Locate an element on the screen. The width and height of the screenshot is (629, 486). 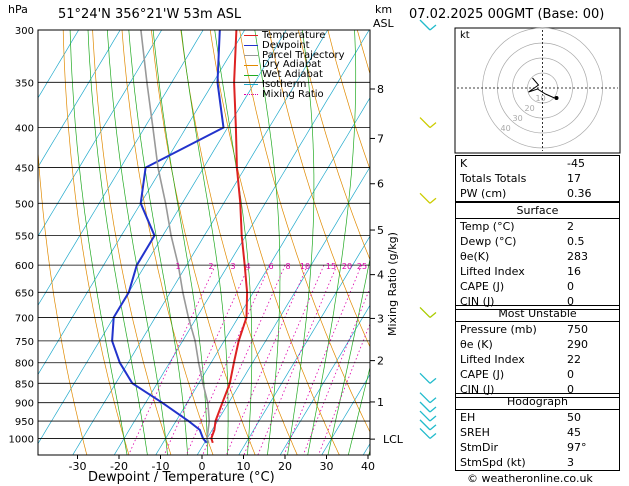
x-tick-label: 30 is located at coordinates (327, 466).